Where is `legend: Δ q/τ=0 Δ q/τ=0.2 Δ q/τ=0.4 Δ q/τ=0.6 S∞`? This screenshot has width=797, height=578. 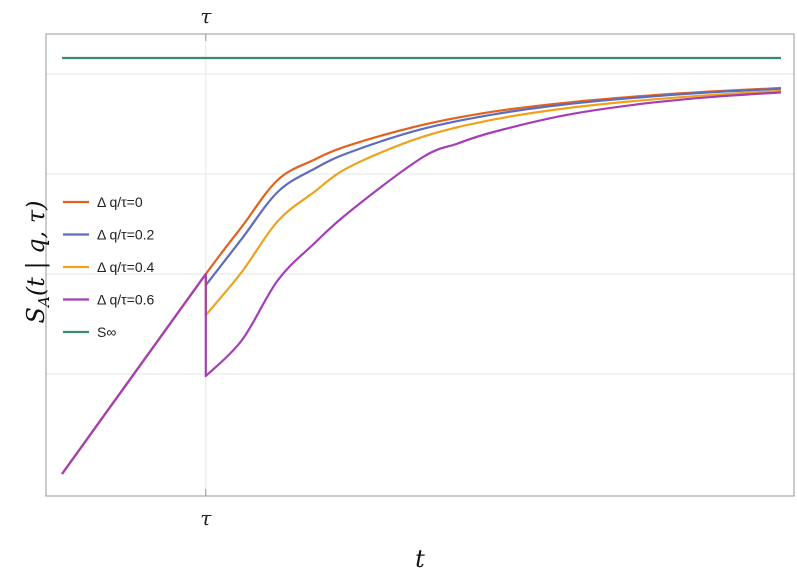 legend: Δ q/τ=0 Δ q/τ=0.2 Δ q/τ=0.4 Δ q/τ=0.6 S∞ is located at coordinates (109, 267).